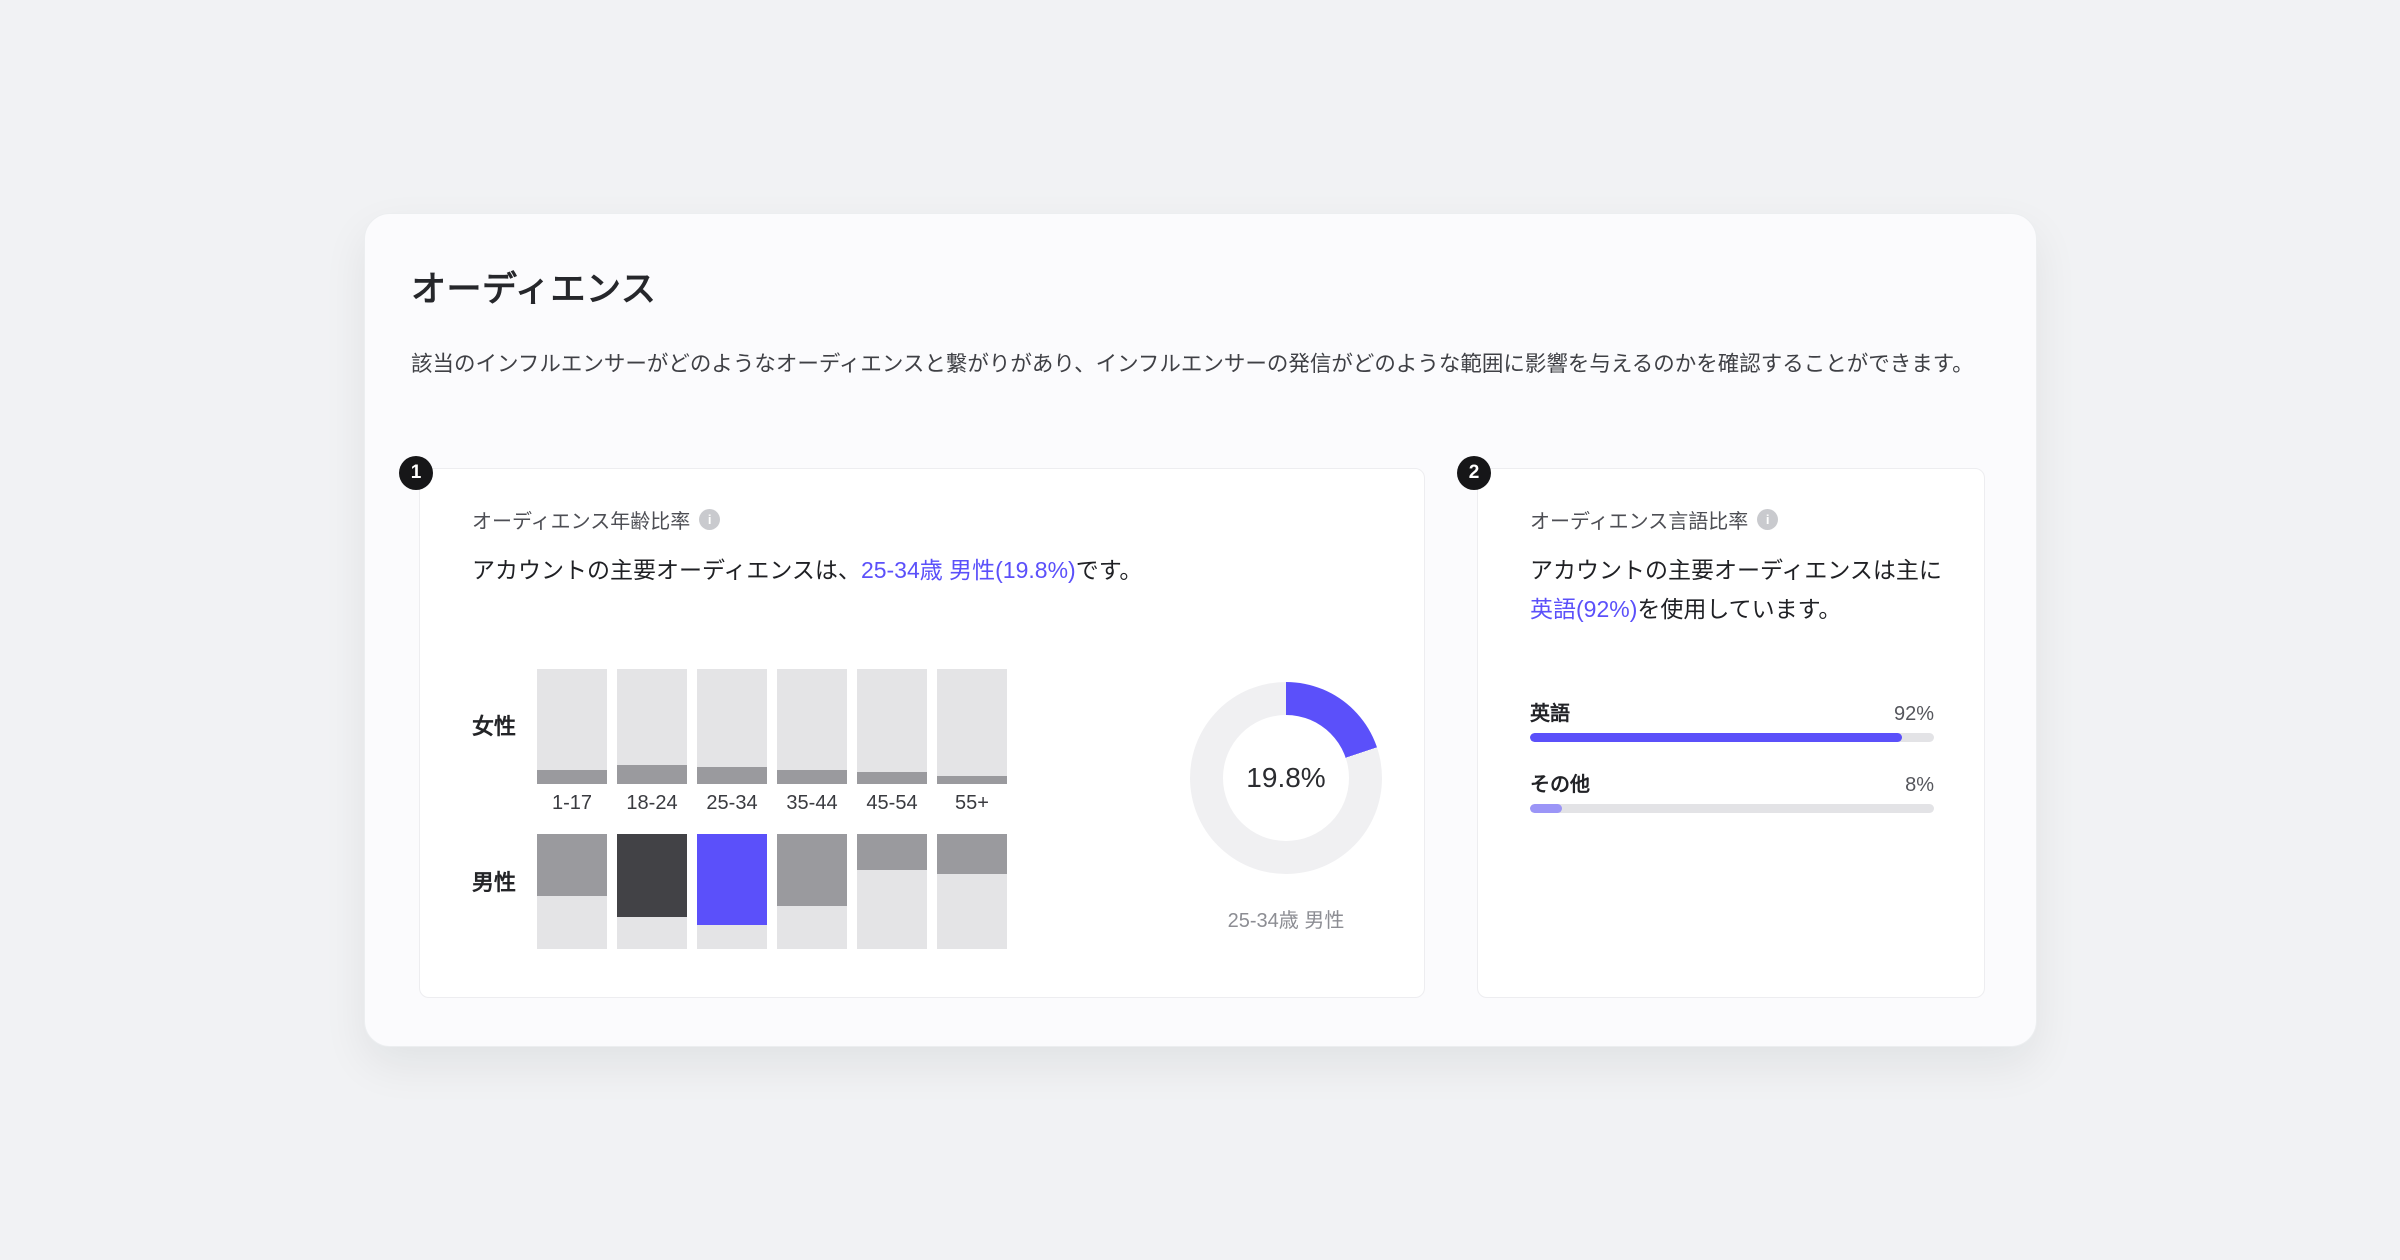 The height and width of the screenshot is (1260, 2400). I want to click on age-card-summary: アカウントの主要オーディエンスは、25-34歳 男性(19.8%)です。, so click(807, 570).